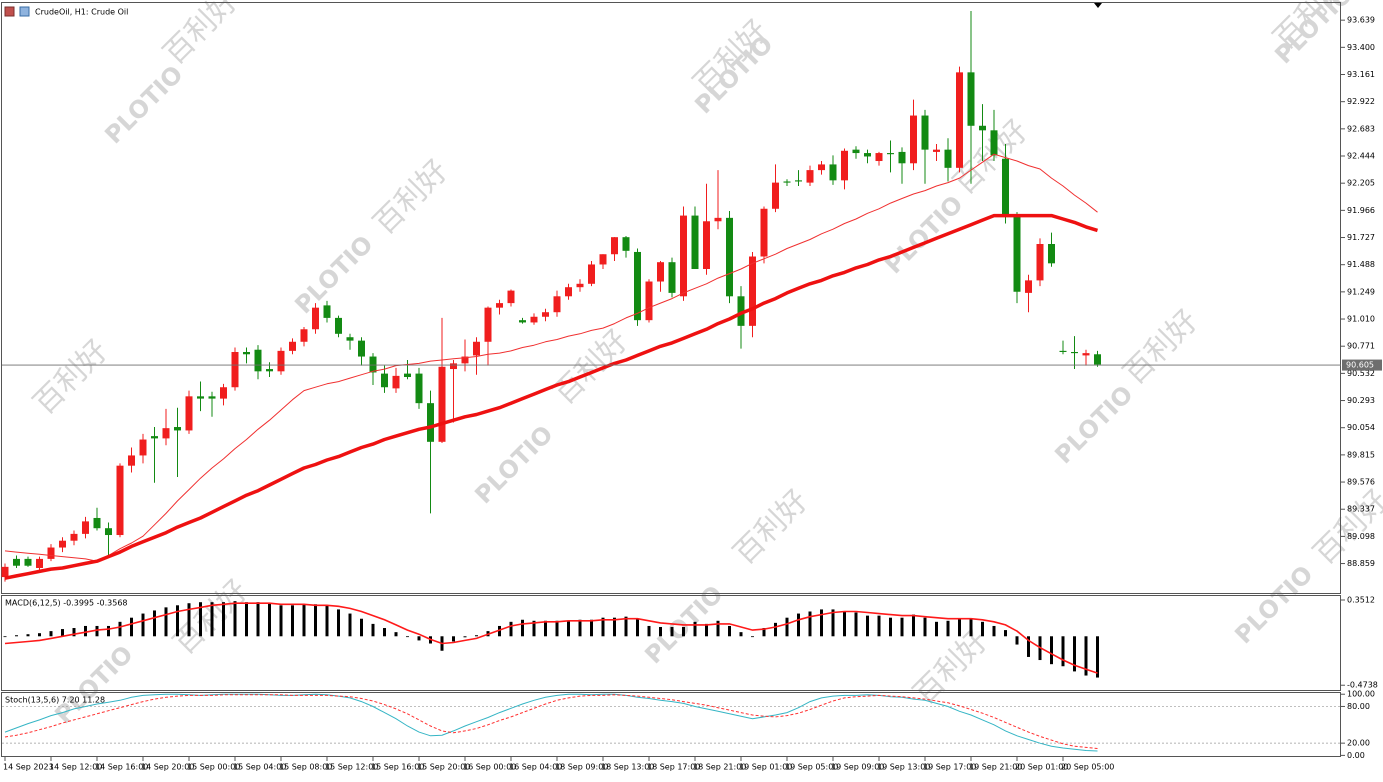  What do you see at coordinates (1362, 365) in the screenshot?
I see `current-price-box` at bounding box center [1362, 365].